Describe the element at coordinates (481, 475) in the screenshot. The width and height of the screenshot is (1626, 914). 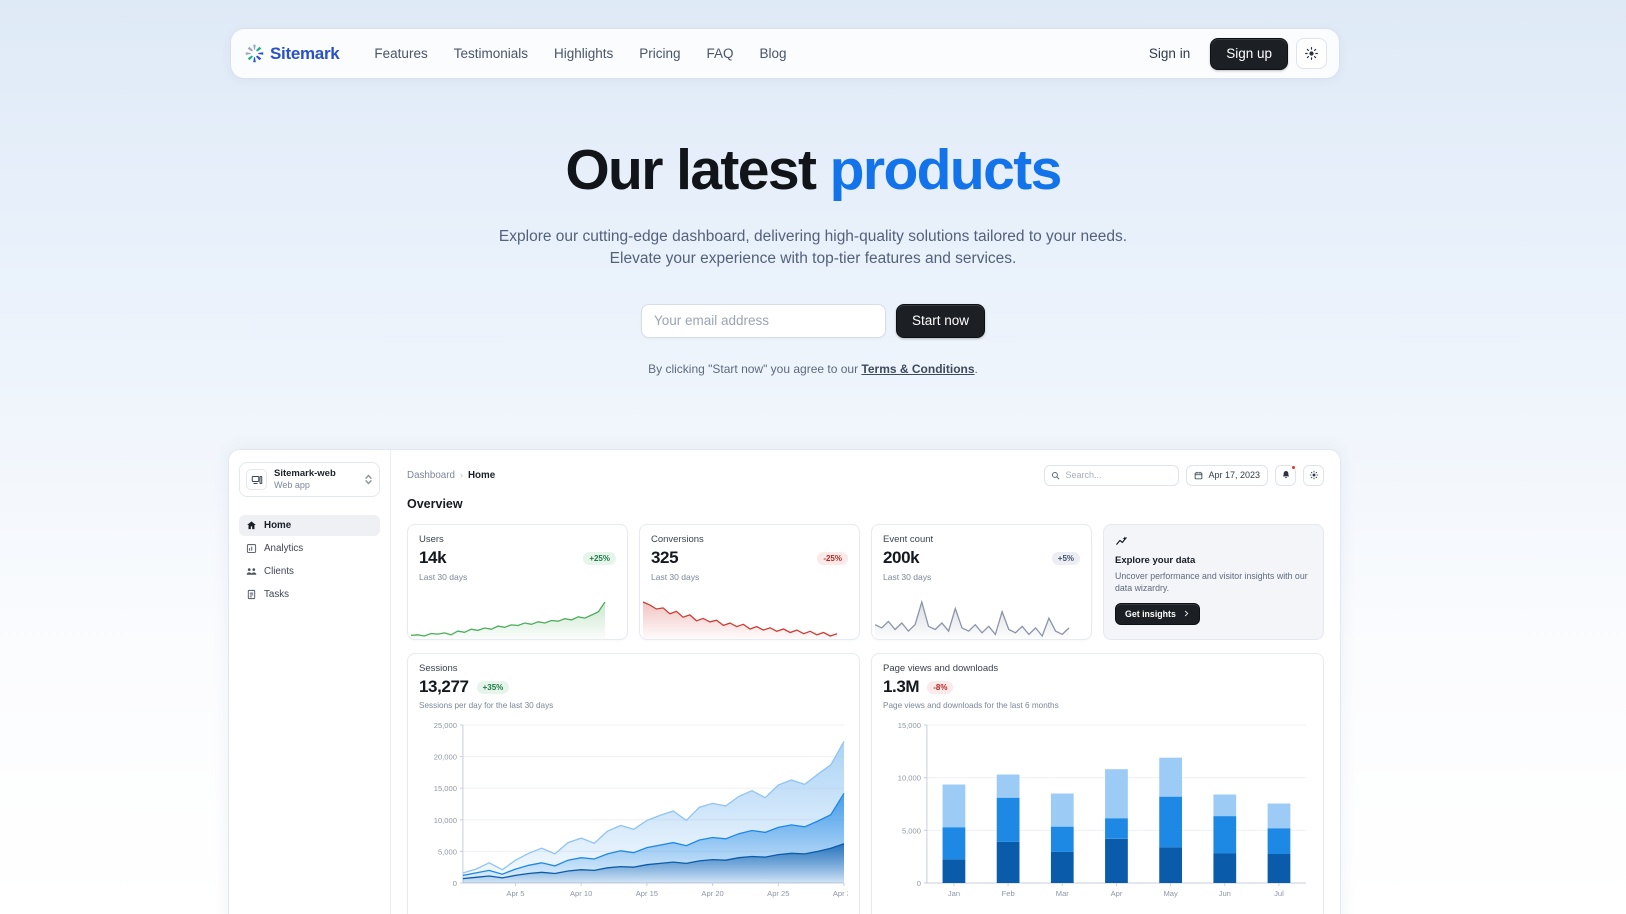
I see `breadcrumb-item-home: Home` at that location.